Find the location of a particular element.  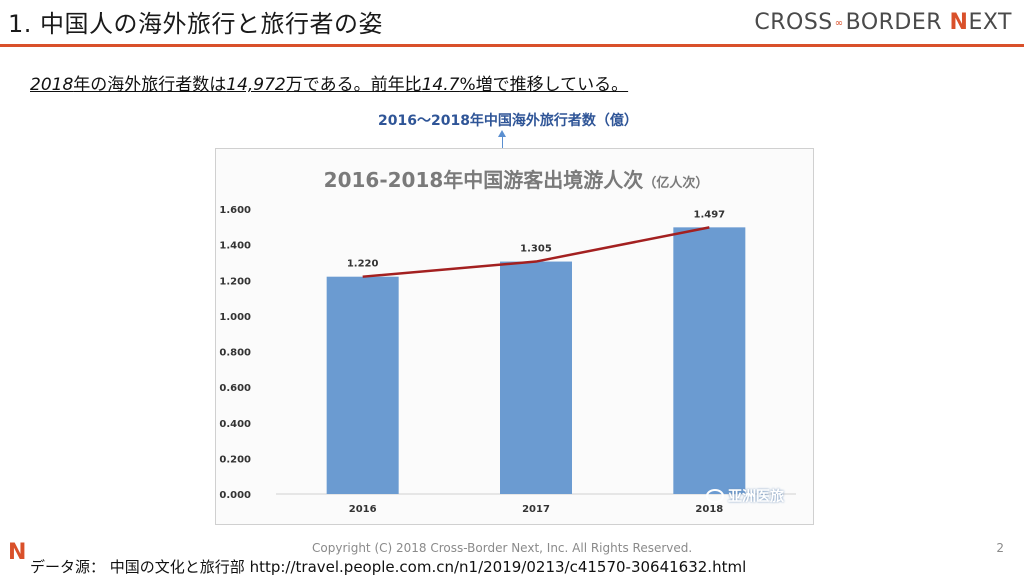

x-axis: 2016 2017 2018 is located at coordinates (536, 509).